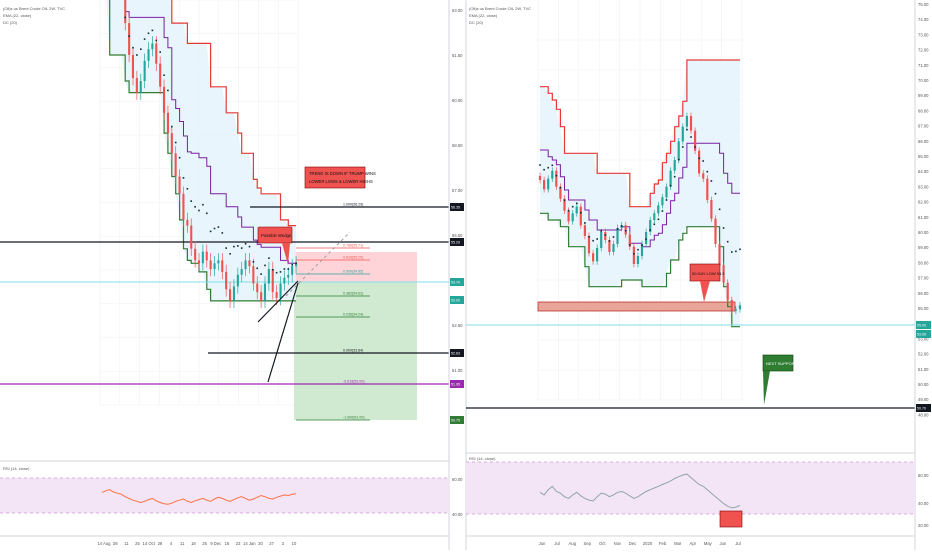 The image size is (932, 555). I want to click on mid-band-line, so click(210, 132).